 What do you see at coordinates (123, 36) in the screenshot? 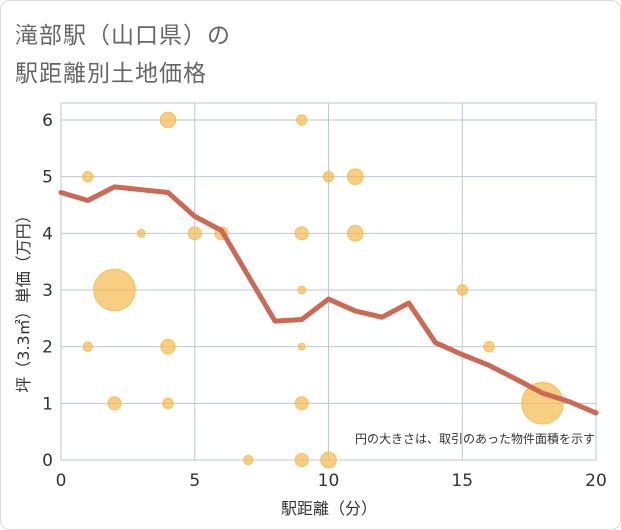
I see `chart-title-line1: 滝部駅（山口県）の` at bounding box center [123, 36].